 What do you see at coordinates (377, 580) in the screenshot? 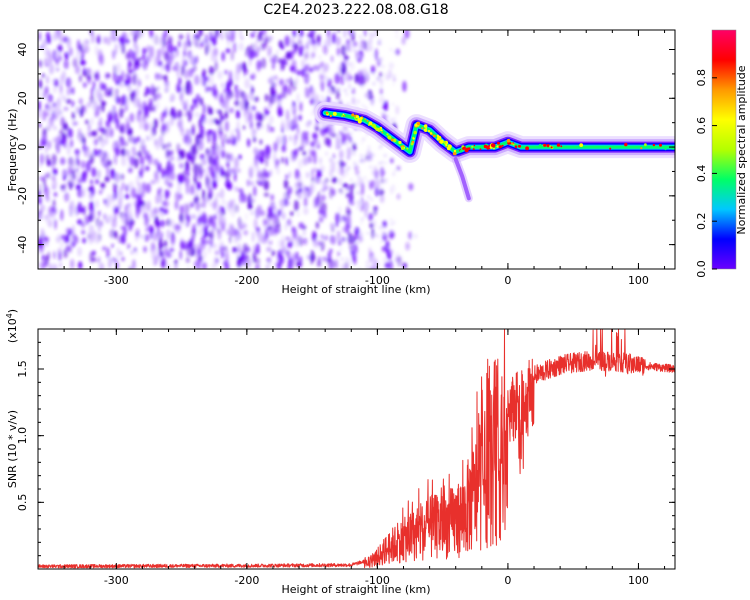
I see `x-tick-label: -100` at bounding box center [377, 580].